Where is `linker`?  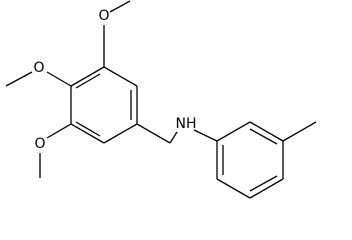
linker is located at coordinates (177, 133).